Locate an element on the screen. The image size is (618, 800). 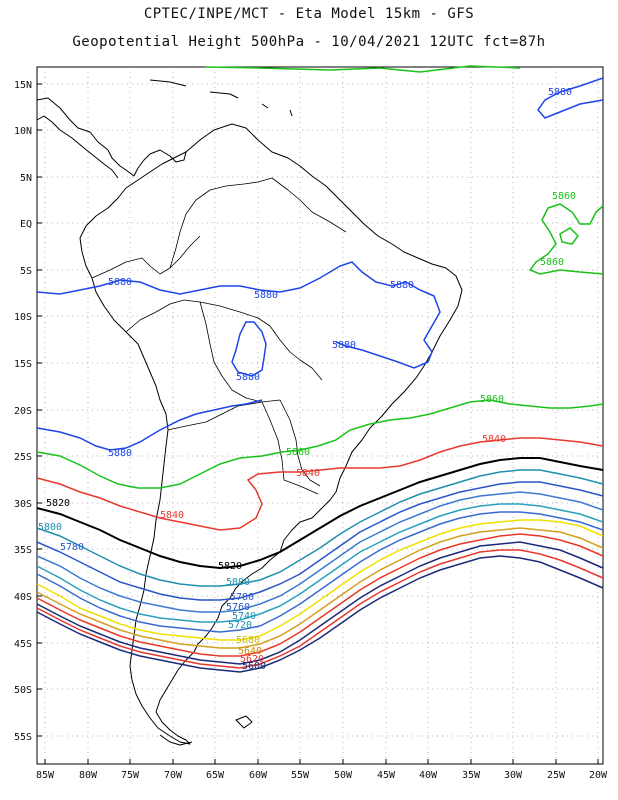
lon-label: 25W is located at coordinates (556, 775).